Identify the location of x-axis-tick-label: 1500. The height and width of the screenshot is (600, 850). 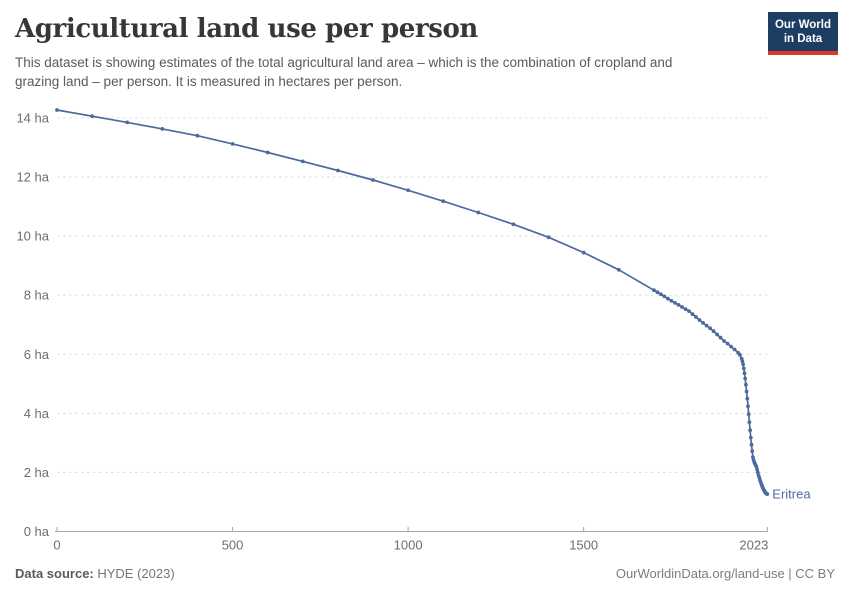
(583, 545).